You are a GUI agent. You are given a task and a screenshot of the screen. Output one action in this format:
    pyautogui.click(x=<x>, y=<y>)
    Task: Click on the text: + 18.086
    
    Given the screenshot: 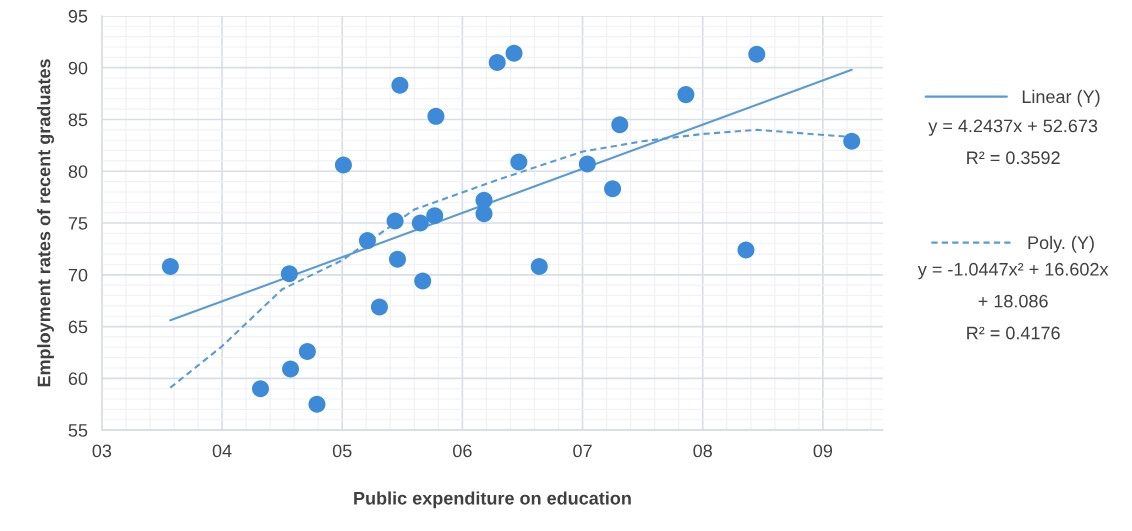 What is the action you would take?
    pyautogui.click(x=1013, y=301)
    